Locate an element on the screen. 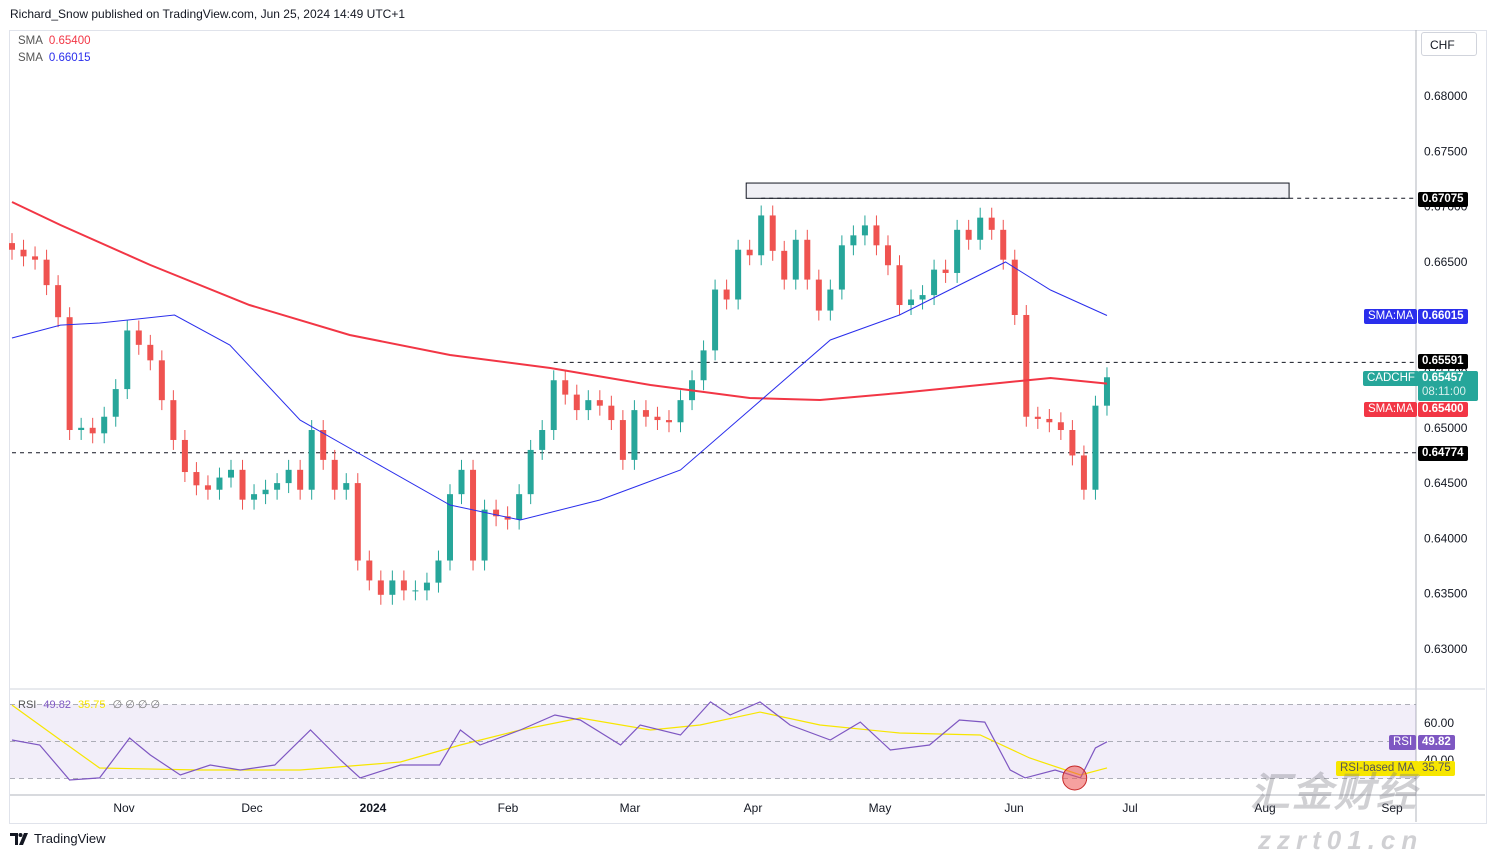 This screenshot has height=857, width=1492. price-tick-label: 0.63000 is located at coordinates (1446, 649).